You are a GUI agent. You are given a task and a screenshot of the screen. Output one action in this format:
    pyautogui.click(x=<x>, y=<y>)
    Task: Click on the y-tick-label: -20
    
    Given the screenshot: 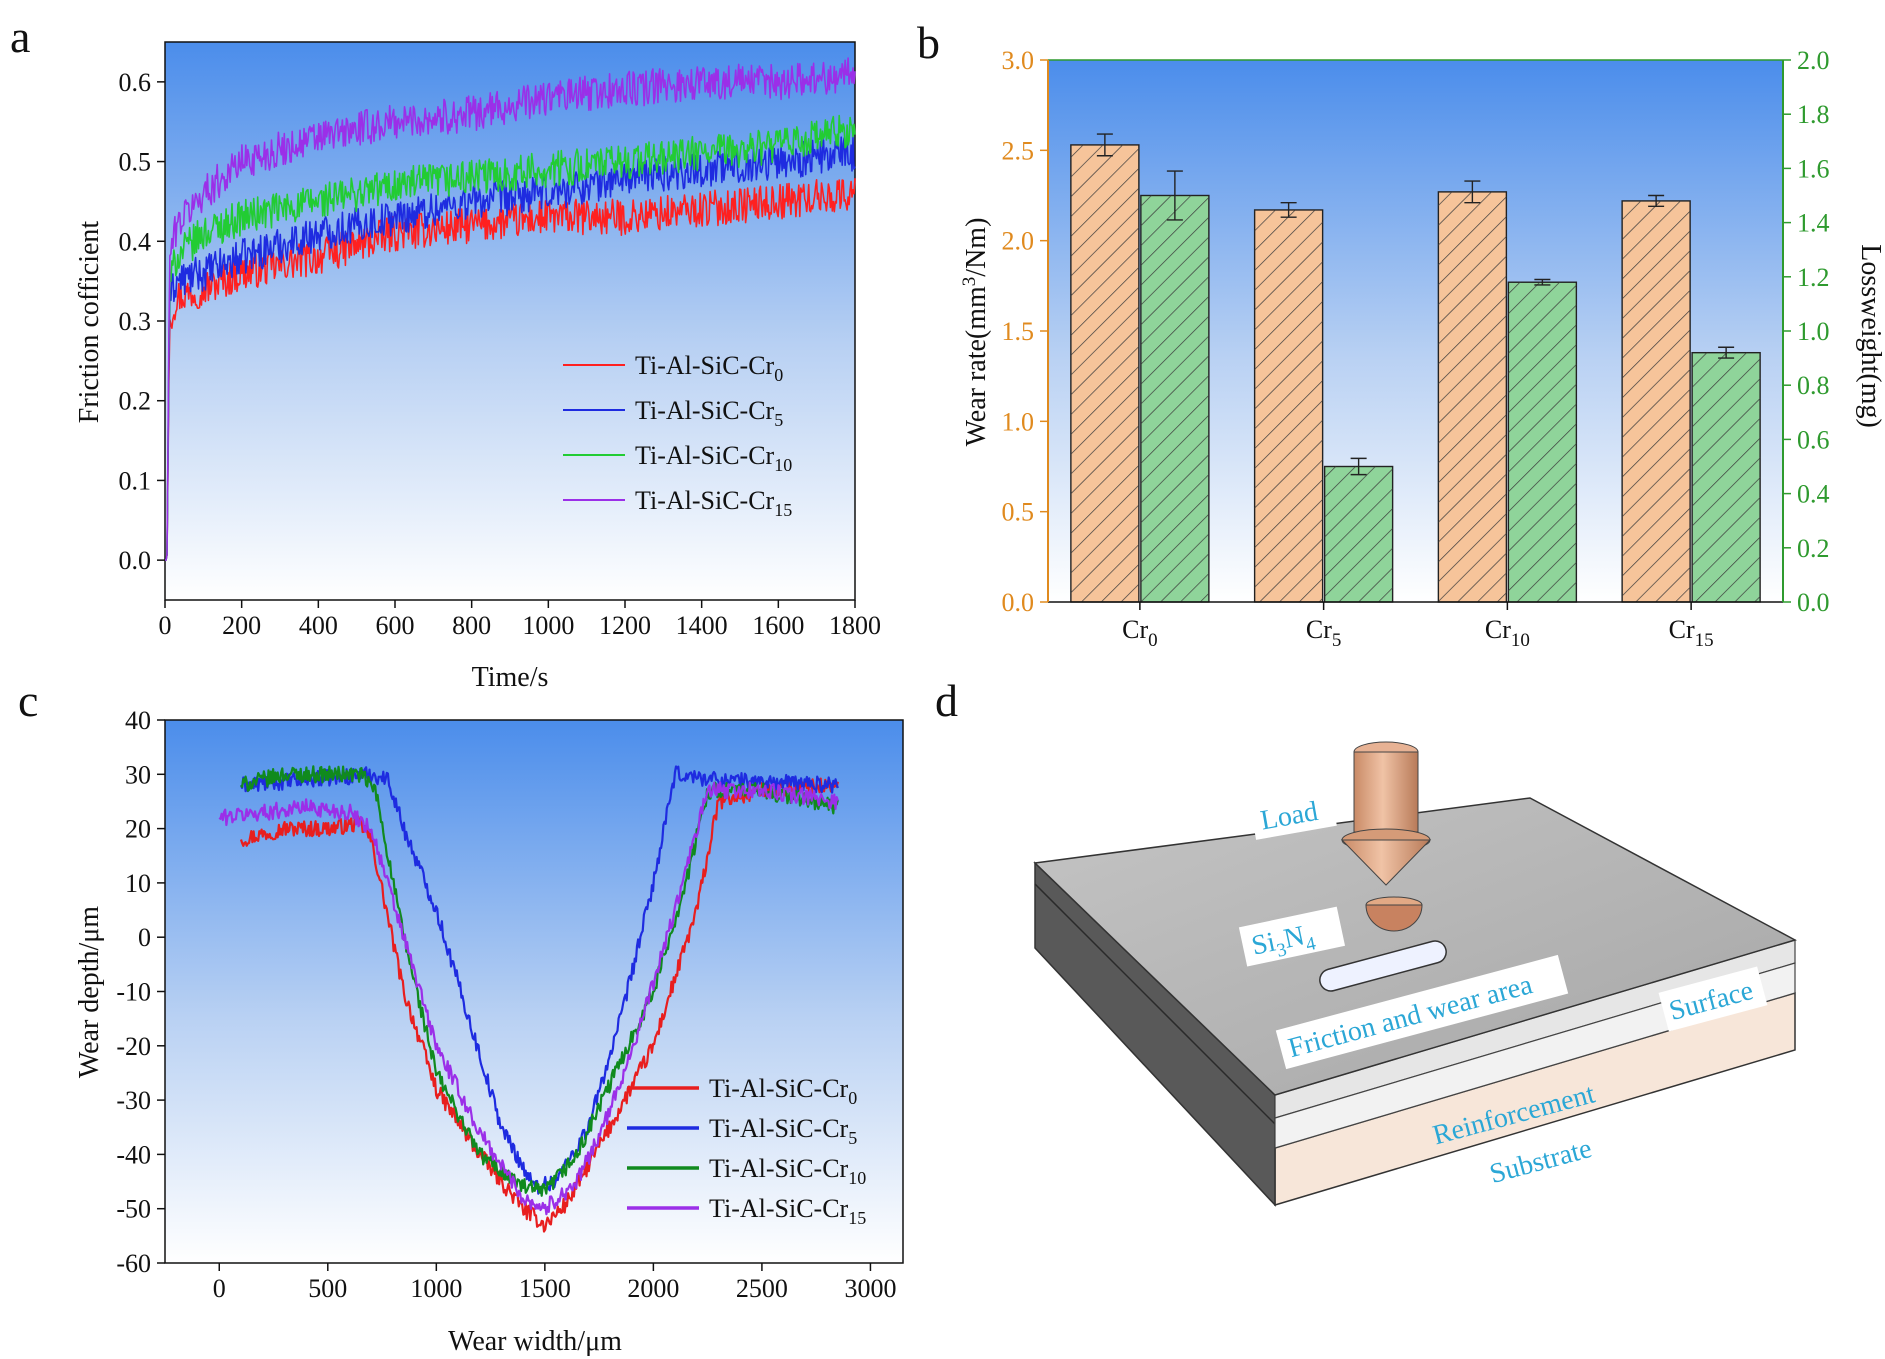 What is the action you would take?
    pyautogui.click(x=133, y=1046)
    